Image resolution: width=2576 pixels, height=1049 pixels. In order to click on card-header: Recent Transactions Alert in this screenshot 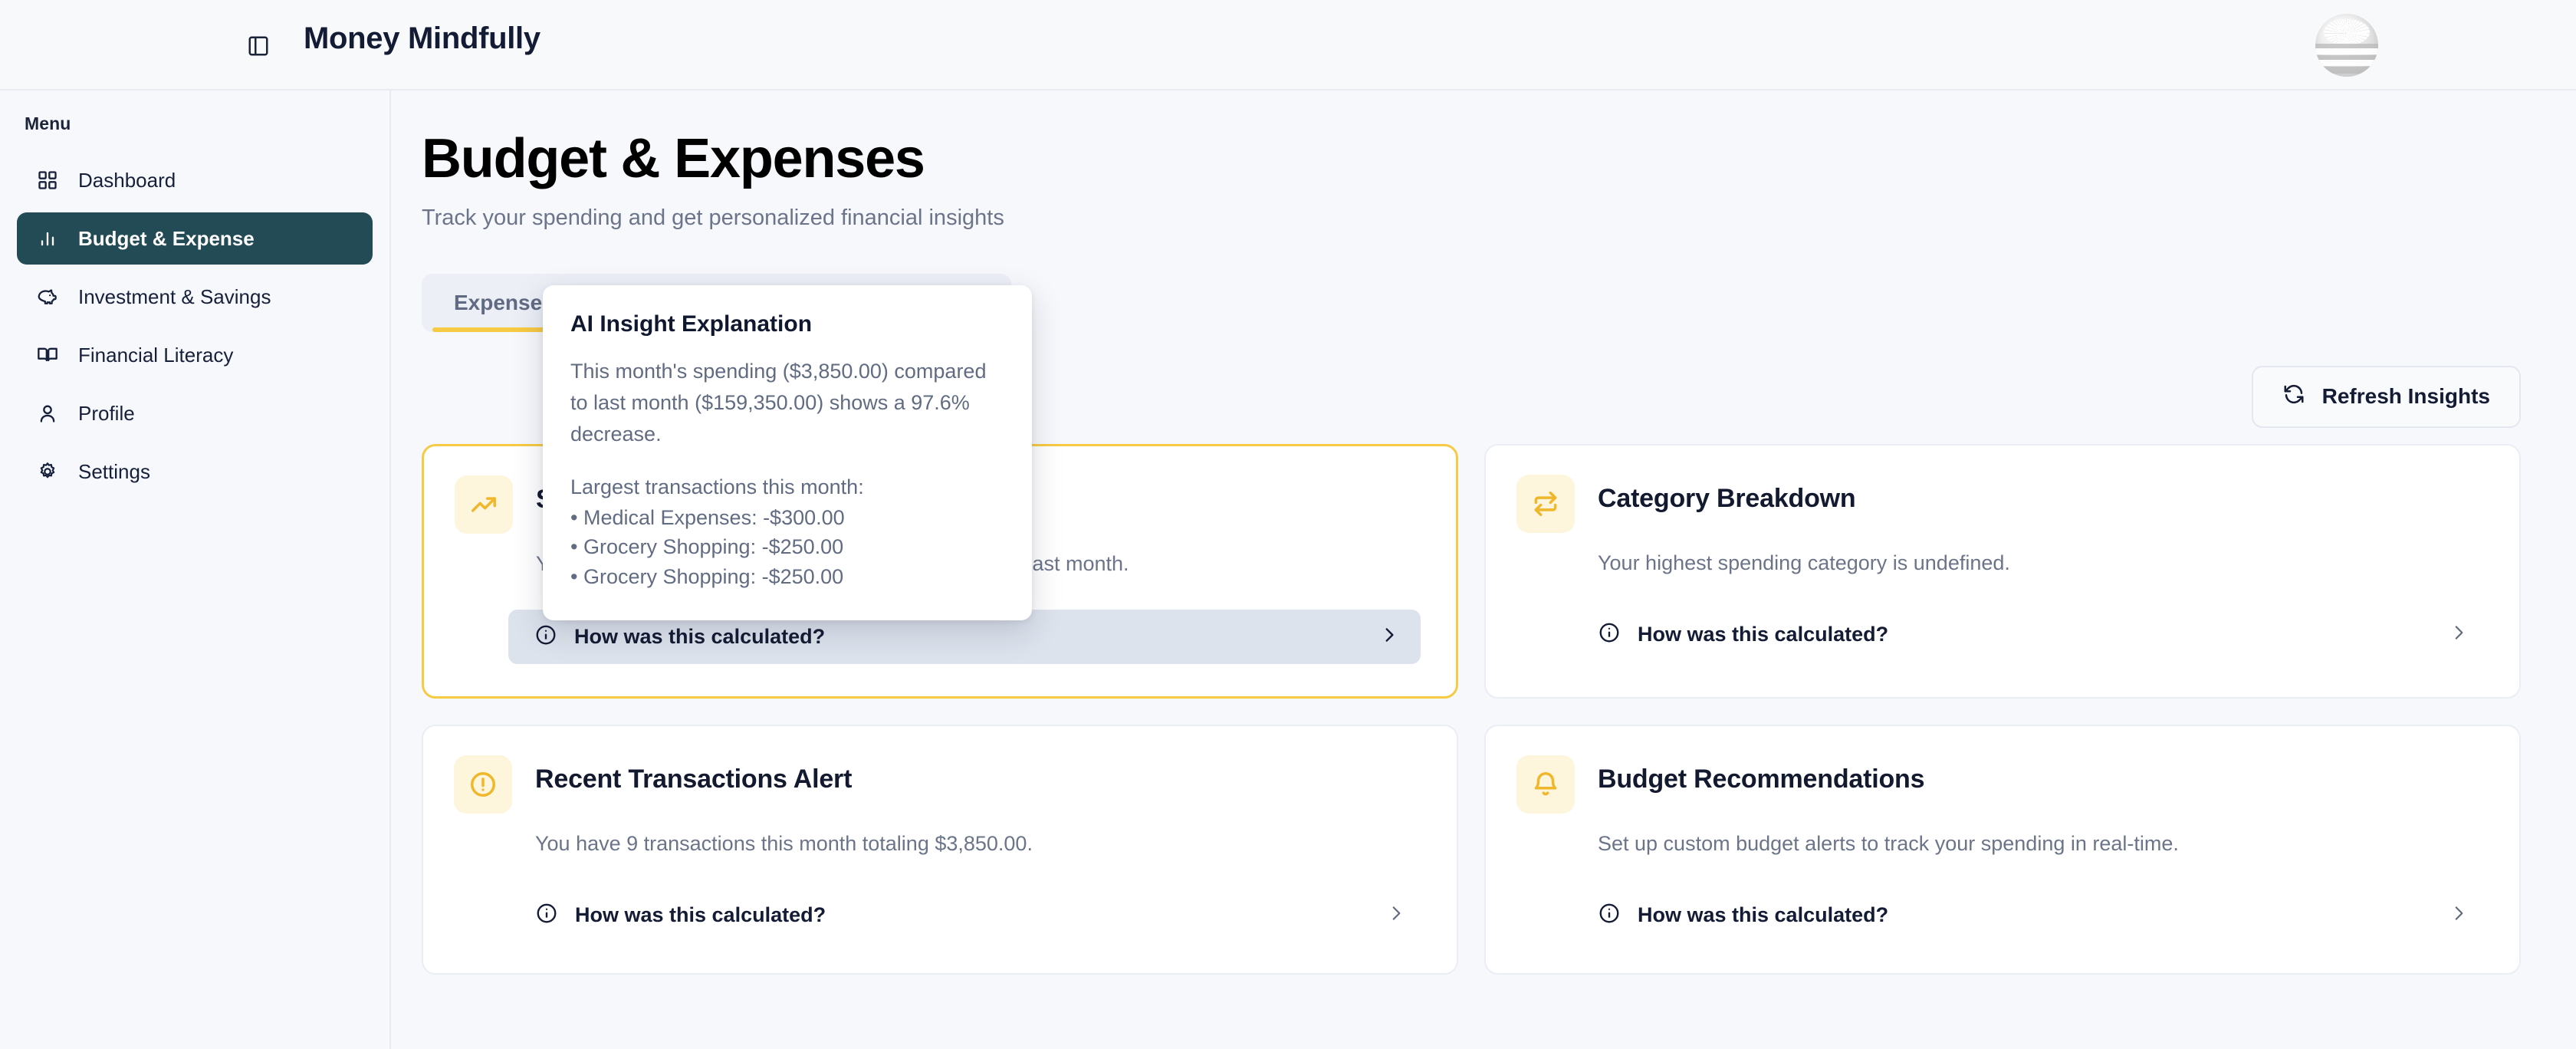, I will do `click(940, 784)`.